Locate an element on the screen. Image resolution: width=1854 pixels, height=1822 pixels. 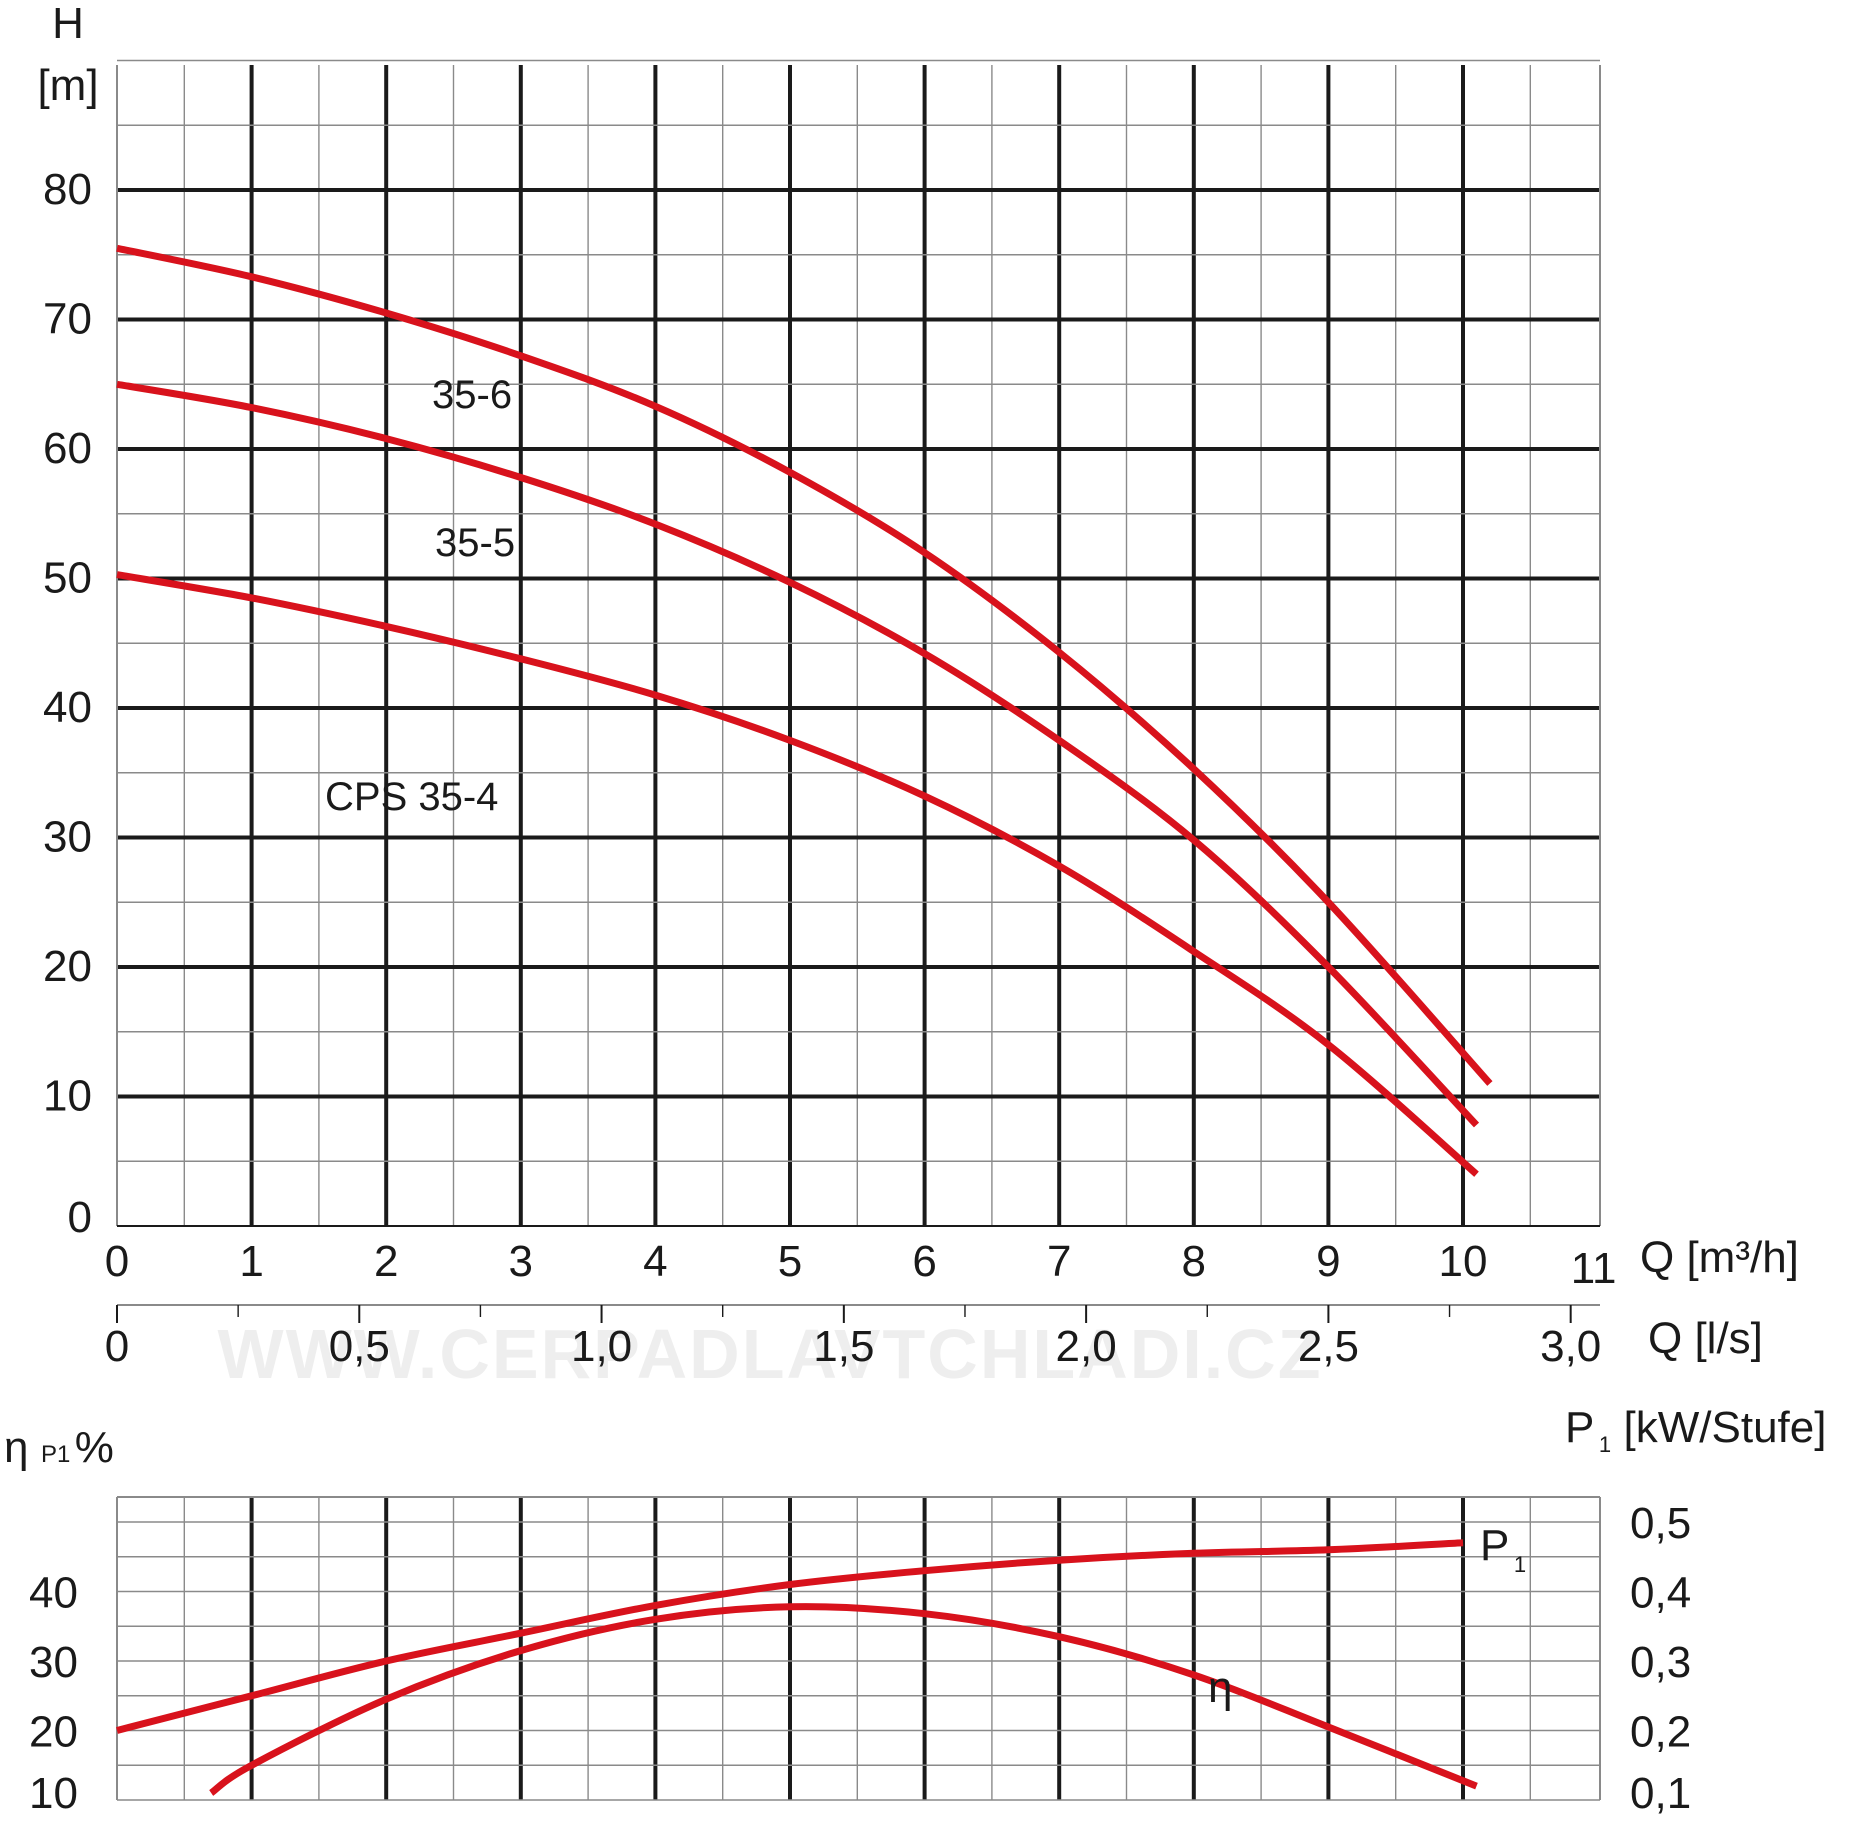
watermark: WWW.CERPADLAVTCHLADI.CZ is located at coordinates (770, 1354).